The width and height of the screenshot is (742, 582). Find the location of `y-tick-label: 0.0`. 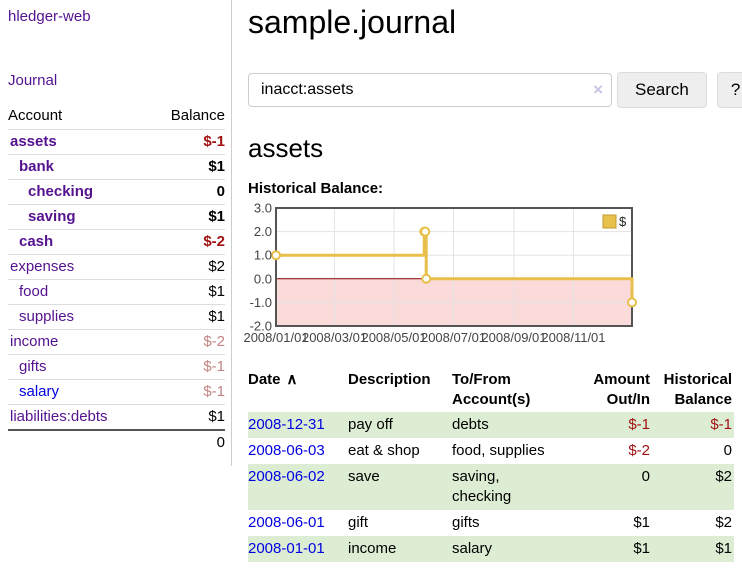

y-tick-label: 0.0 is located at coordinates (263, 278).